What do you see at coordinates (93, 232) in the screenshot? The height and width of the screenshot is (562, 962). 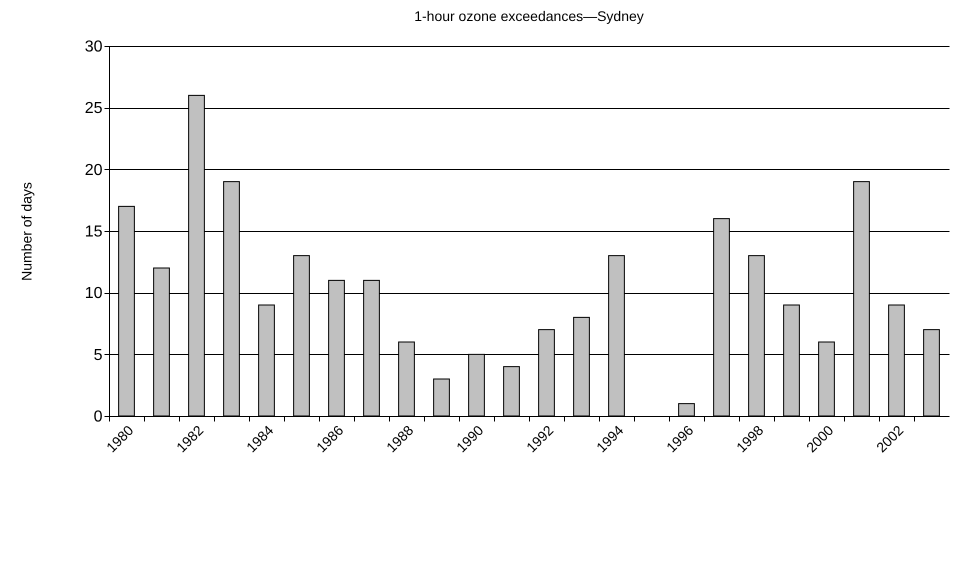 I see `y-tick-label: 15` at bounding box center [93, 232].